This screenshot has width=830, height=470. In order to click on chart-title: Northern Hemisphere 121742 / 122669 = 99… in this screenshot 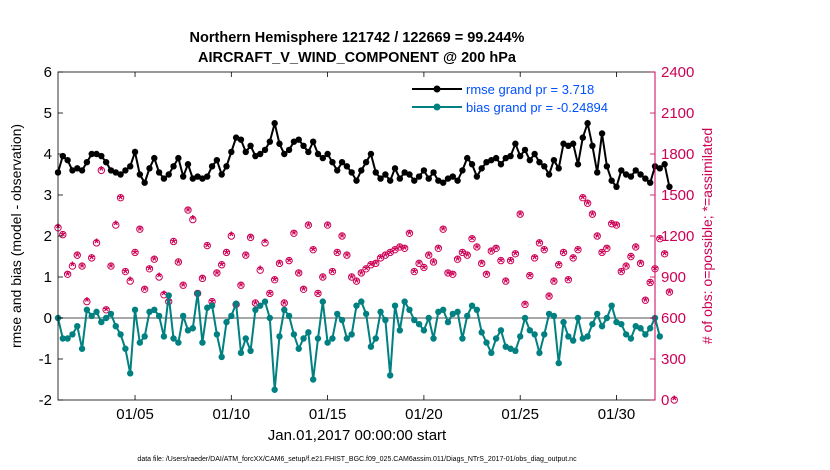, I will do `click(357, 38)`.